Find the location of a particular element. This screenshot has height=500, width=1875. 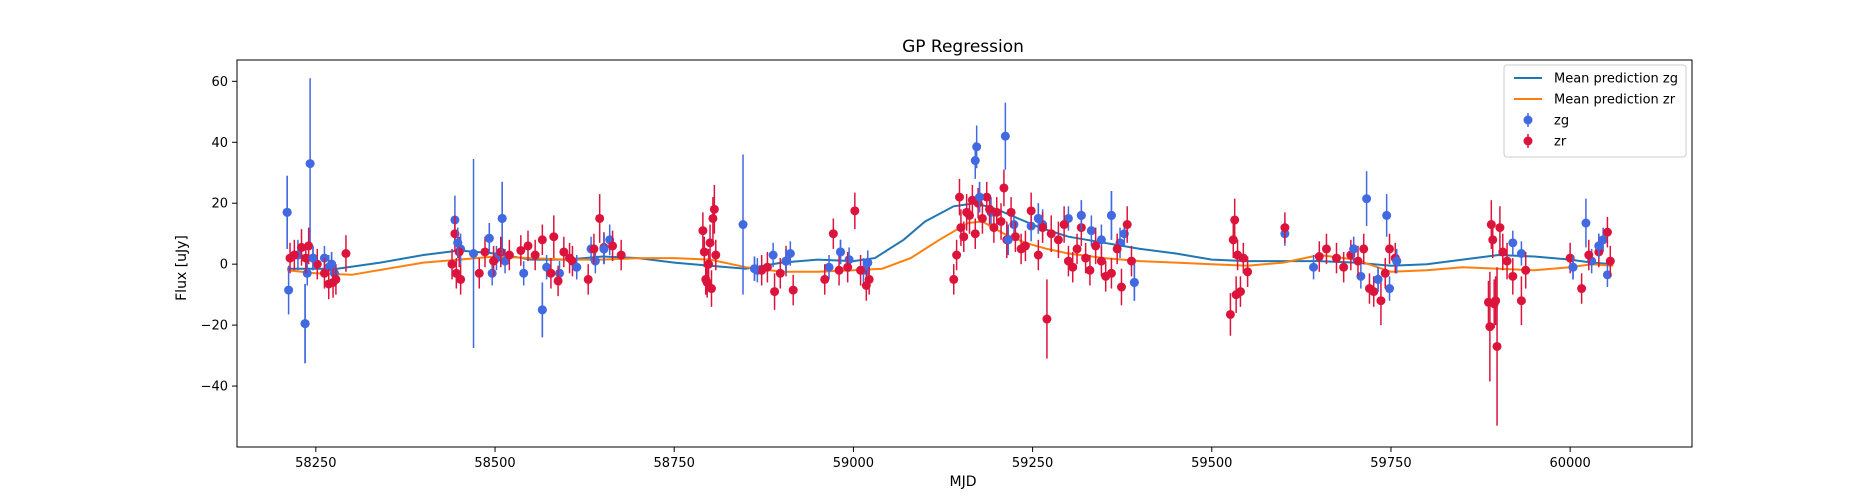

legend-label: Mean prediction zr is located at coordinates (1615, 100).